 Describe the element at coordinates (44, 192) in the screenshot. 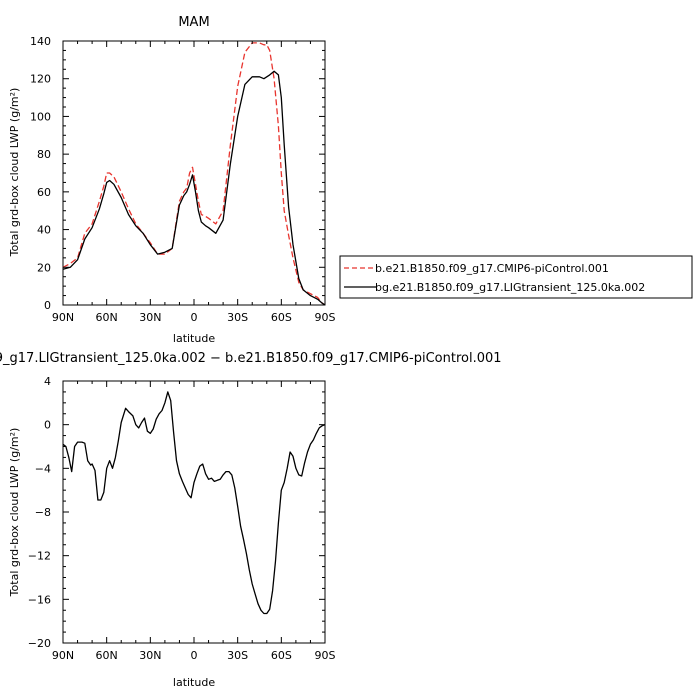

I see `y-tick-label: 60` at that location.